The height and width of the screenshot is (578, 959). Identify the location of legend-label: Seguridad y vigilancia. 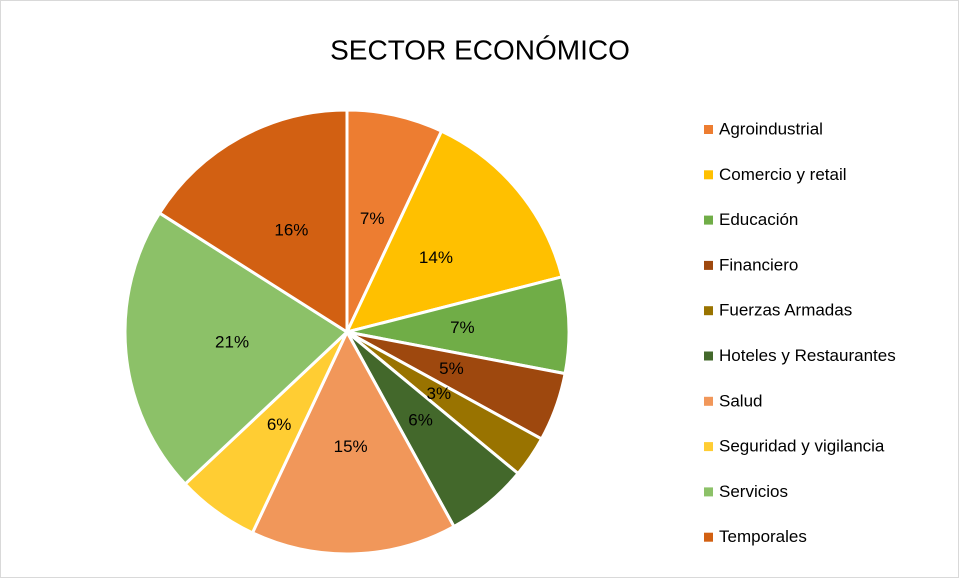
(802, 446).